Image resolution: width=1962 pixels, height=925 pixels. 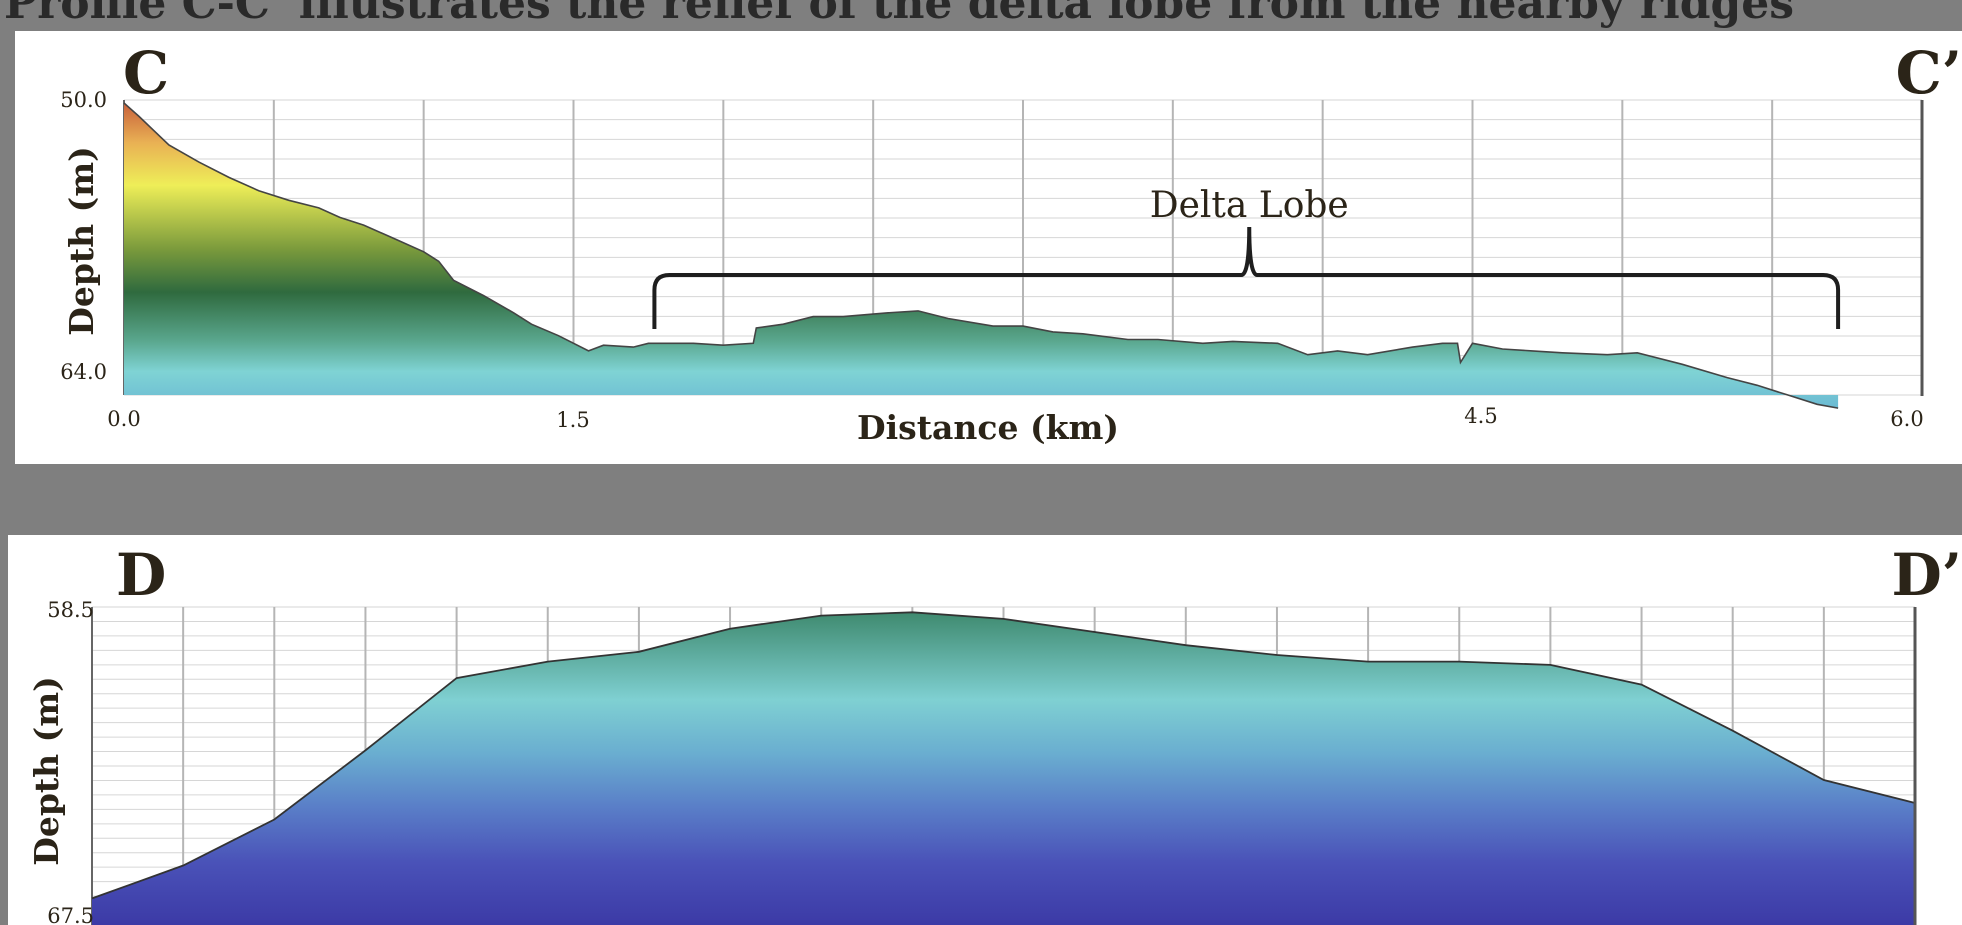 What do you see at coordinates (1927, 575) in the screenshot?
I see `point-d-prime-label: D’` at bounding box center [1927, 575].